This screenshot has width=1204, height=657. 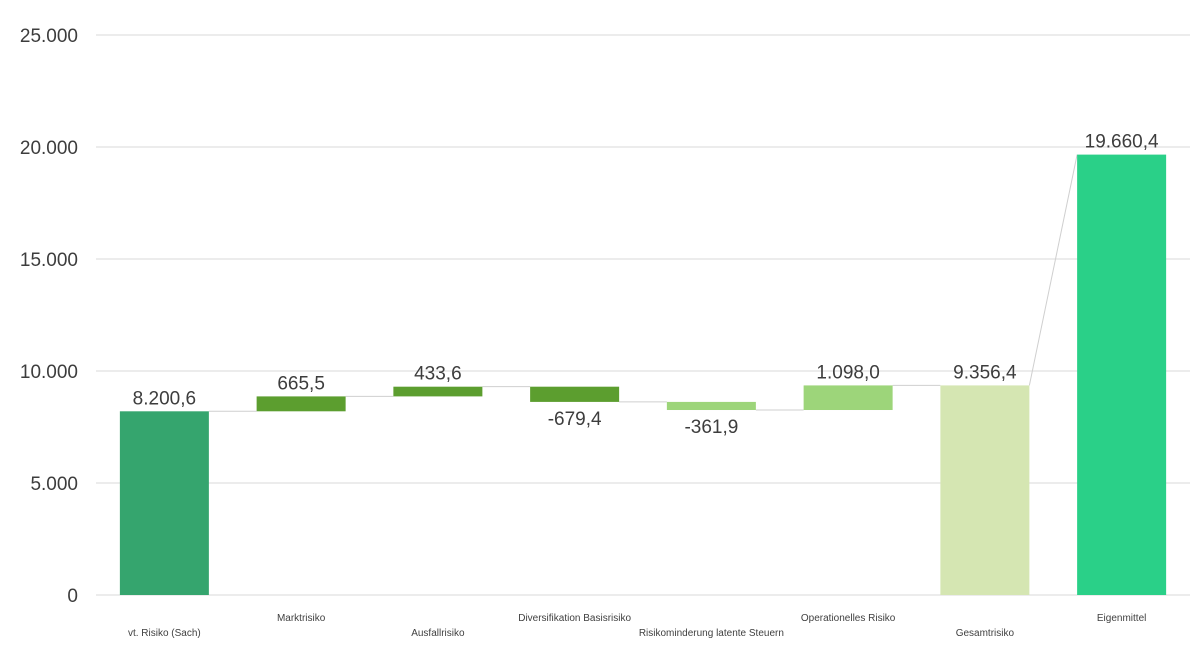 I want to click on data-label: -679,4, so click(x=575, y=419).